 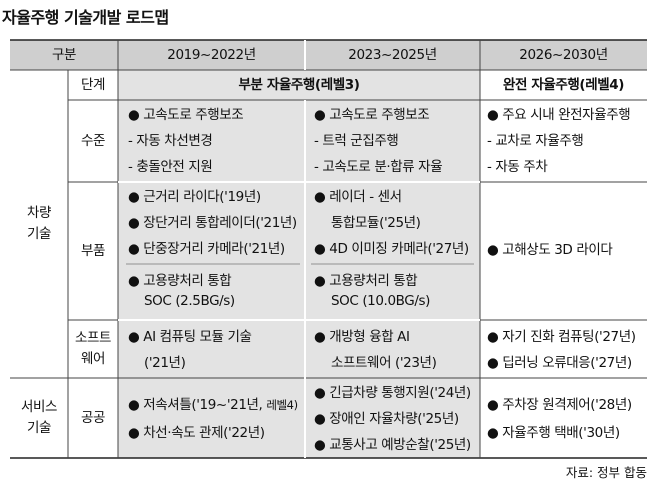 I want to click on row-label-level: 수준, so click(x=93, y=141).